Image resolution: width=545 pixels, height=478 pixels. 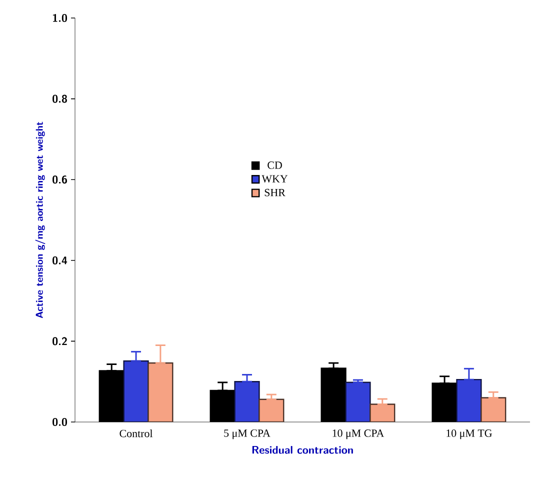 I want to click on x-axis-title: Residual contraction, so click(x=302, y=450).